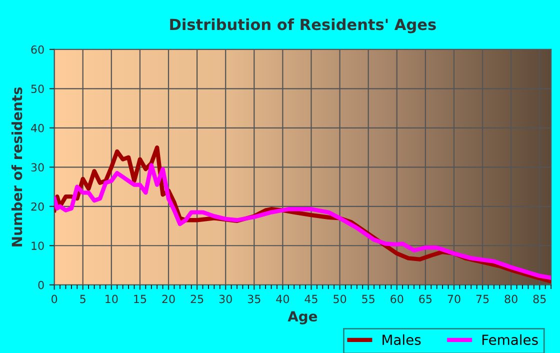  I want to click on x-tick-label: 65, so click(425, 299).